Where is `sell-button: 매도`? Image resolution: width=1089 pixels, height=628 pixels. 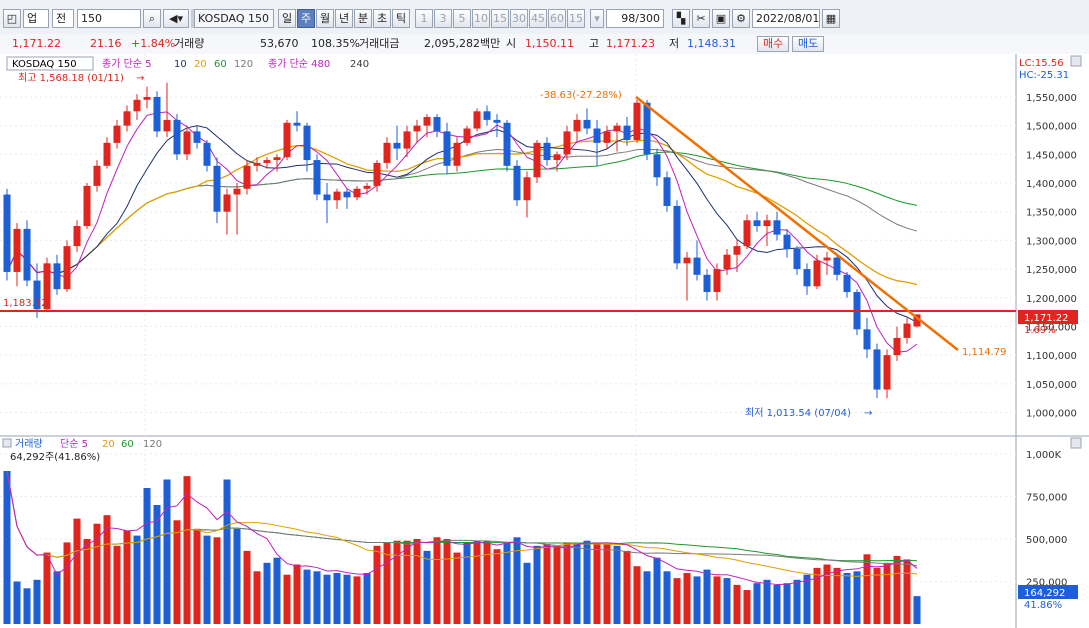
sell-button: 매도 is located at coordinates (808, 44).